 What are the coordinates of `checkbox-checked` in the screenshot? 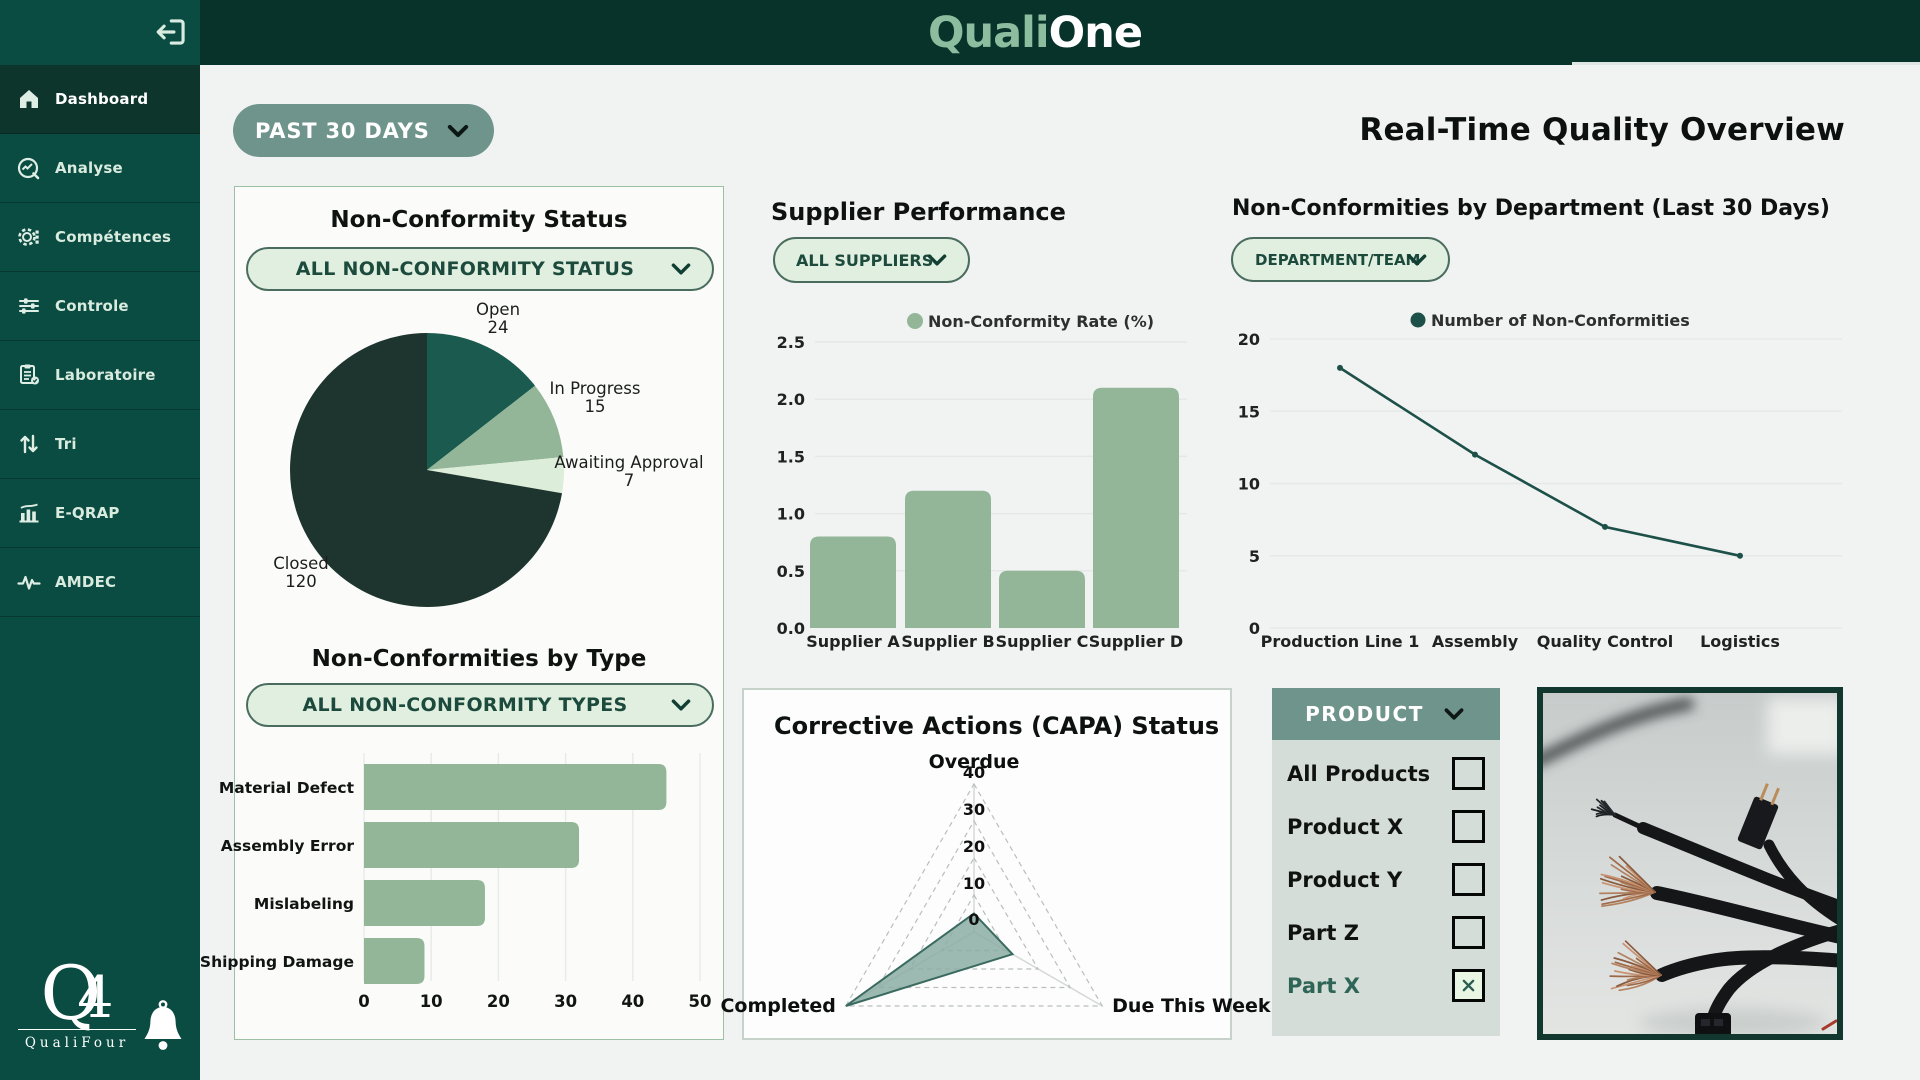 It's located at (1468, 985).